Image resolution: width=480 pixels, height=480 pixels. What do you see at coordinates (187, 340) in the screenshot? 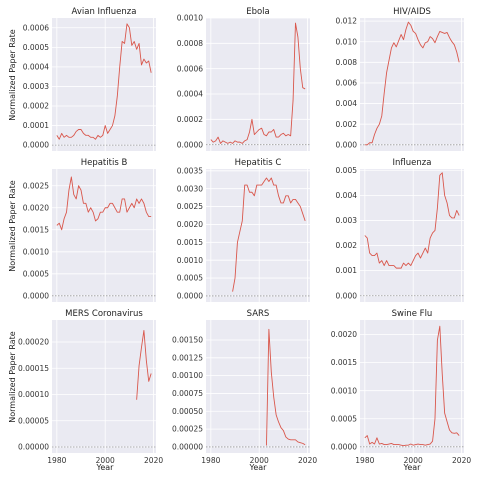
I see `y-tick-label: 0.00150` at bounding box center [187, 340].